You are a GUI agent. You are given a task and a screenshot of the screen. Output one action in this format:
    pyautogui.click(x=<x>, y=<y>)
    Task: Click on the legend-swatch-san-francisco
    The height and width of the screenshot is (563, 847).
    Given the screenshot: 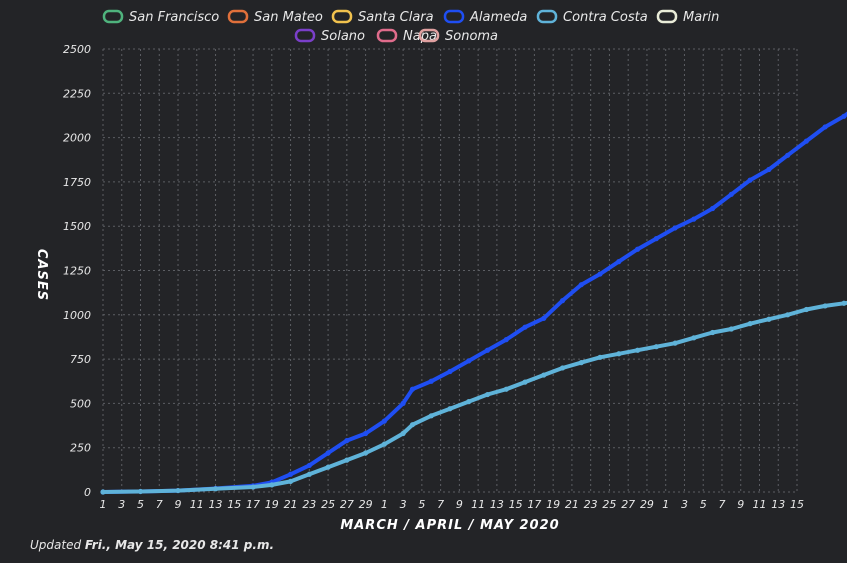 What is the action you would take?
    pyautogui.click(x=113, y=16)
    